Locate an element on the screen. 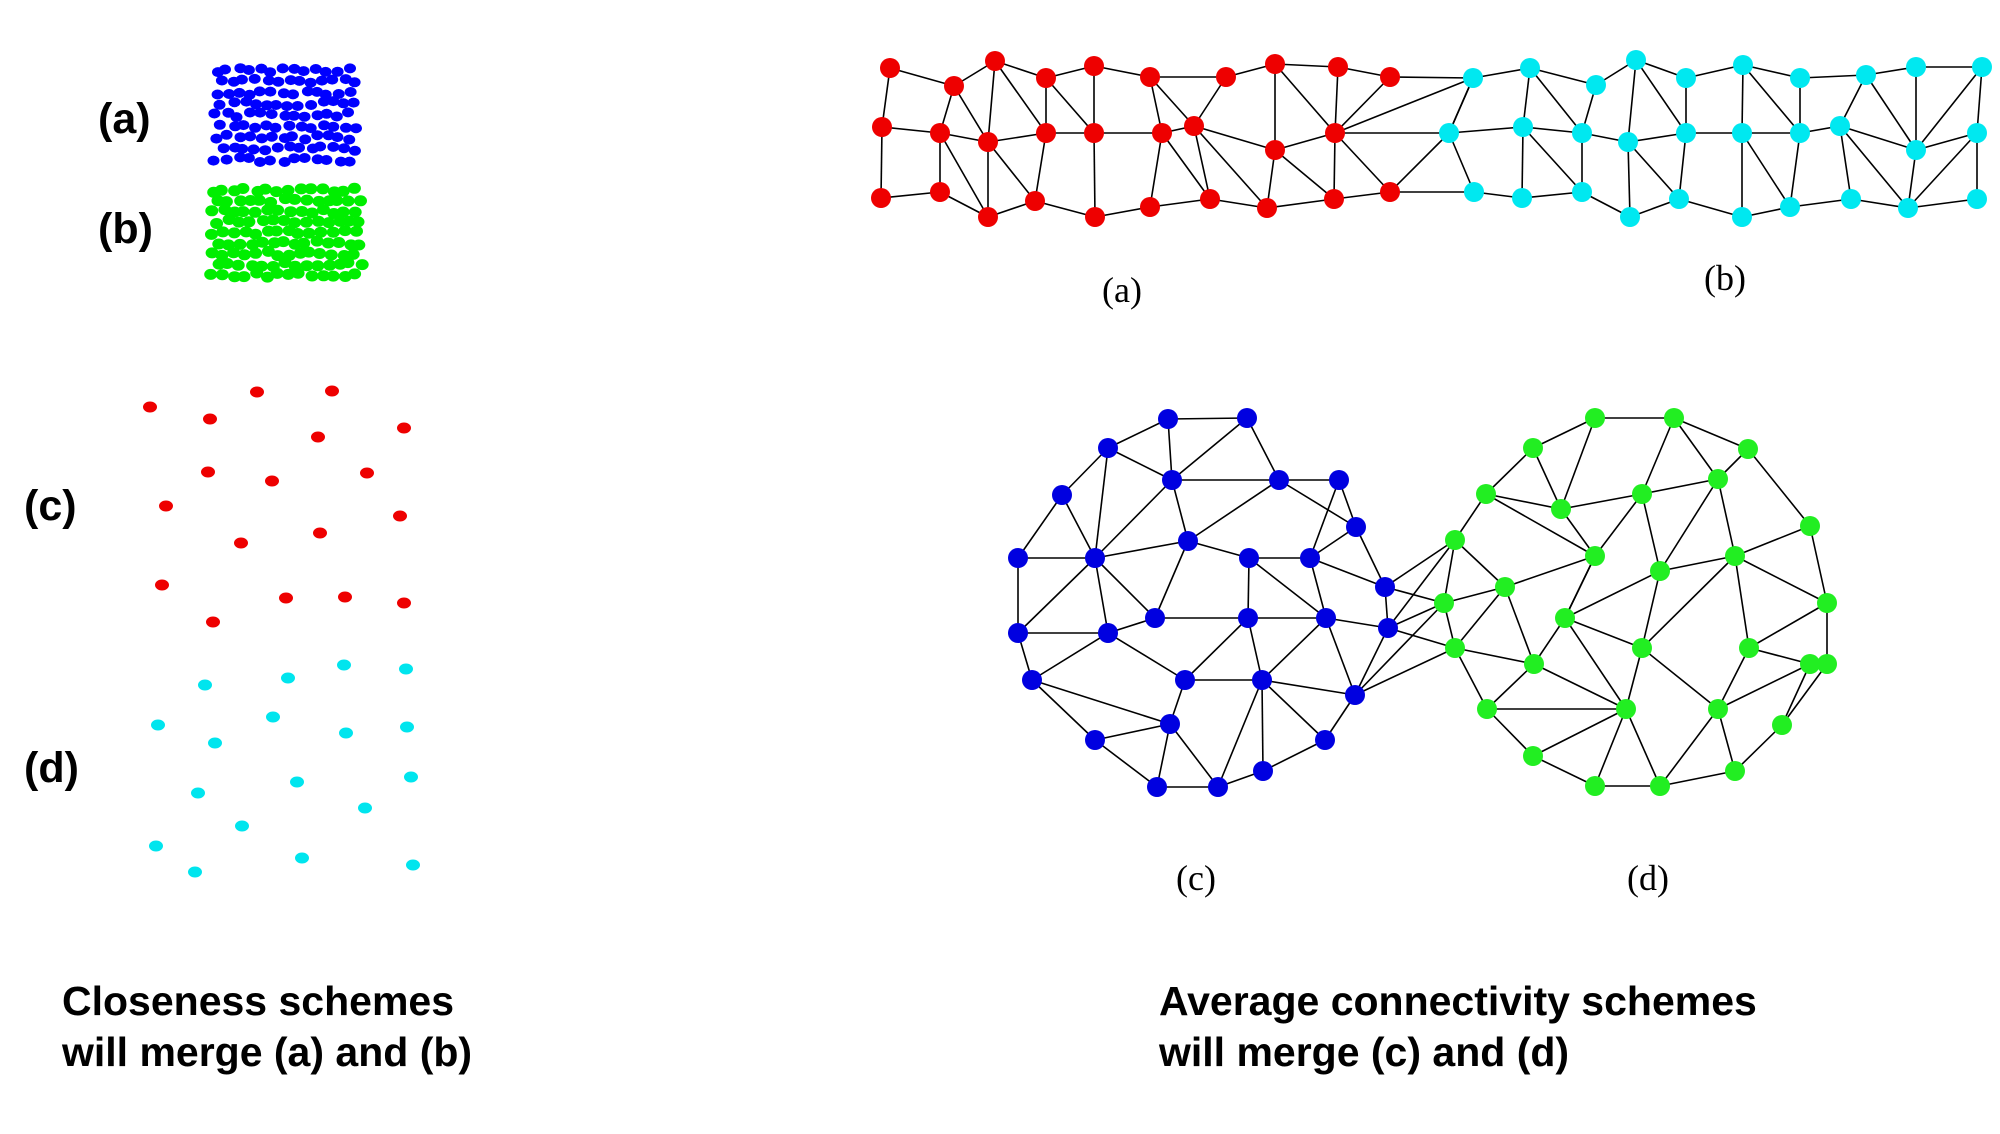 The image size is (2000, 1134). caption-connectivity-line2: will merge (c) and (d) is located at coordinates (1364, 1052).